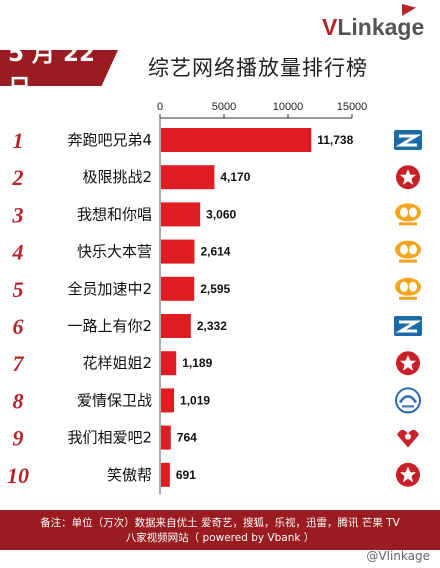 Image resolution: width=440 pixels, height=568 pixels. What do you see at coordinates (195, 400) in the screenshot?
I see `value-label: 1,019` at bounding box center [195, 400].